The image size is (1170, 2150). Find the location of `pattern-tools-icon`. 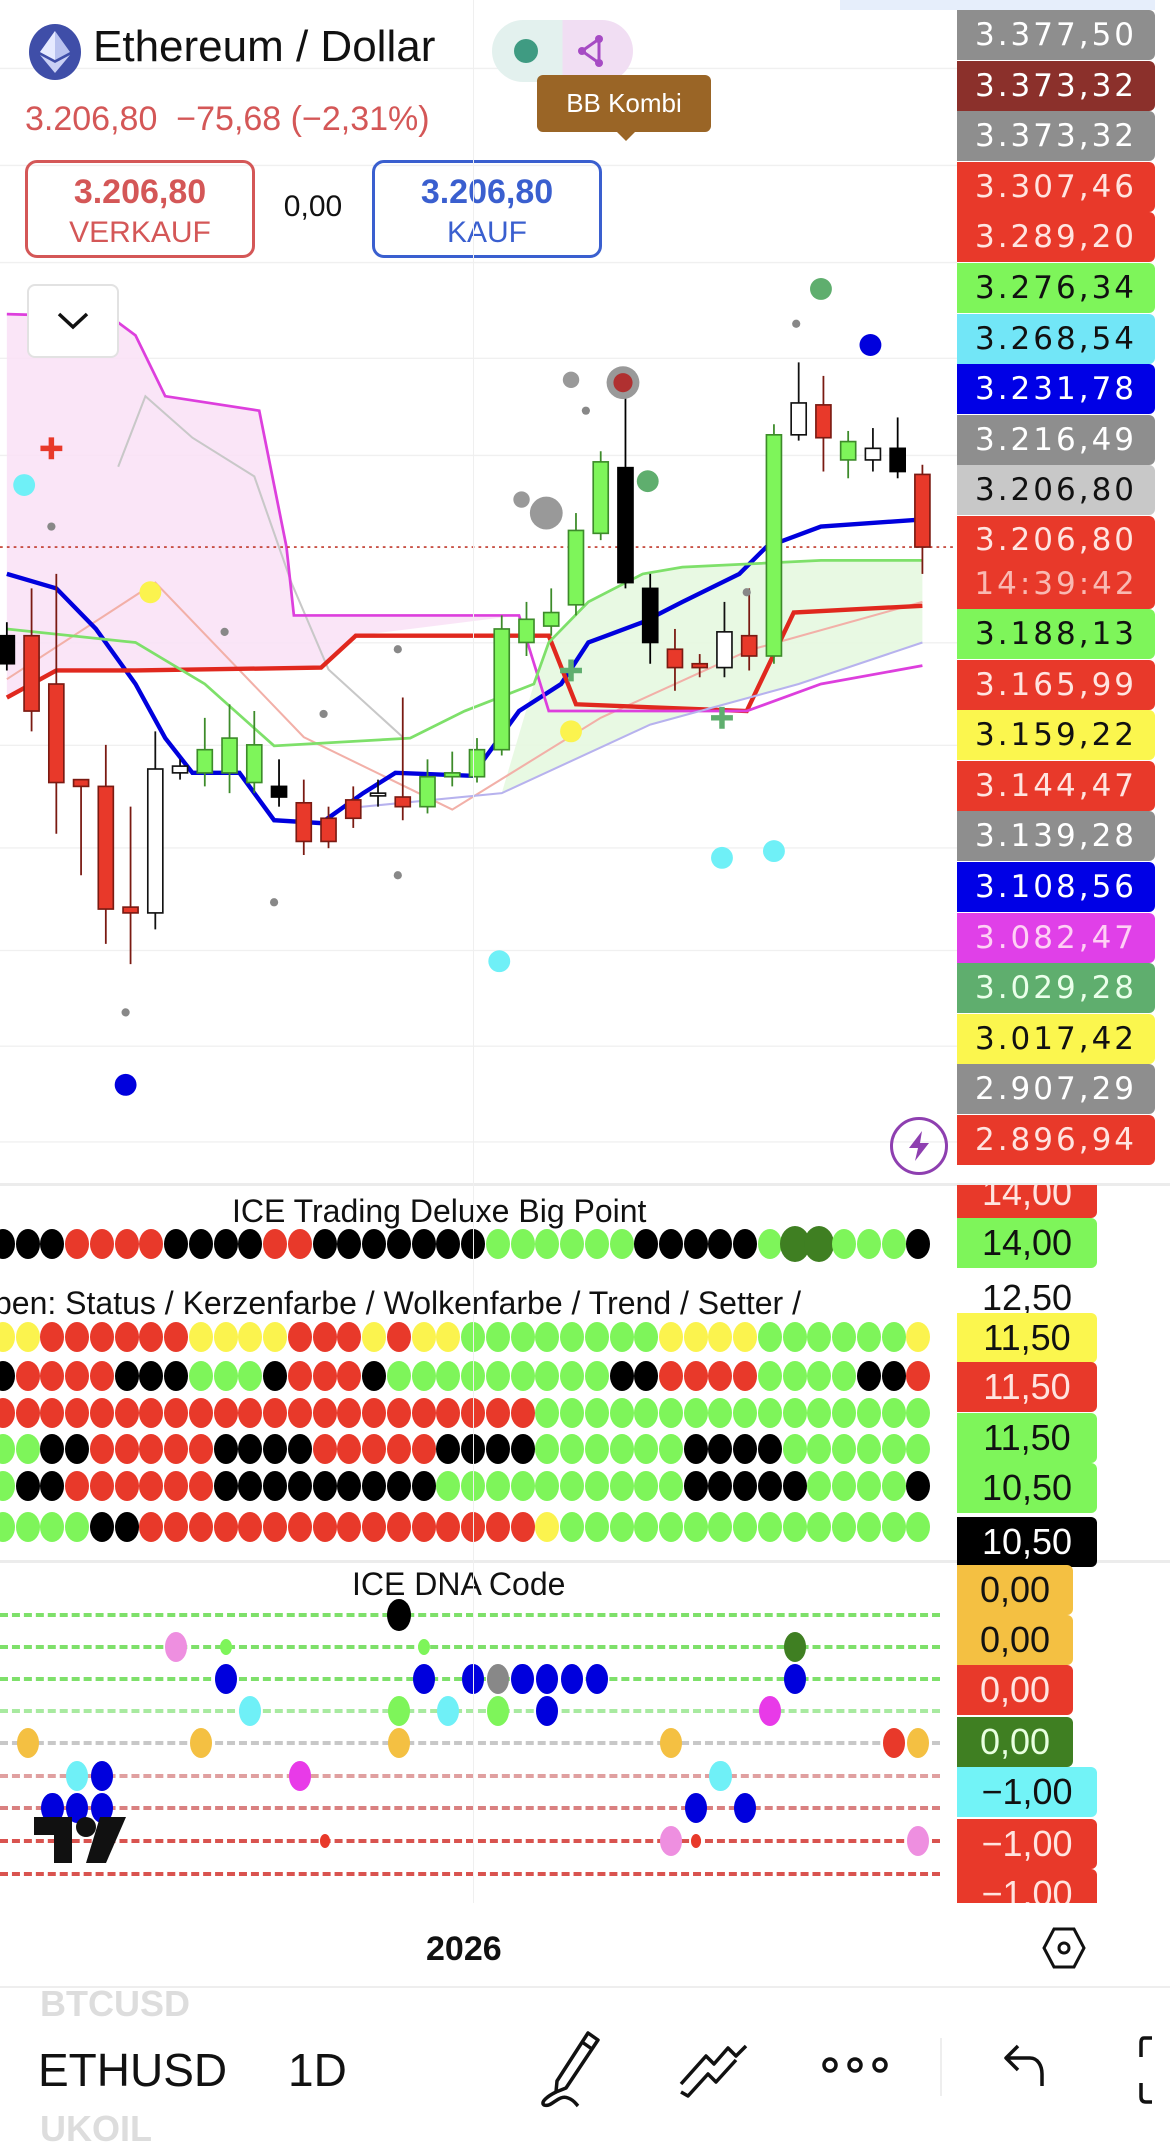

pattern-tools-icon is located at coordinates (714, 2069).